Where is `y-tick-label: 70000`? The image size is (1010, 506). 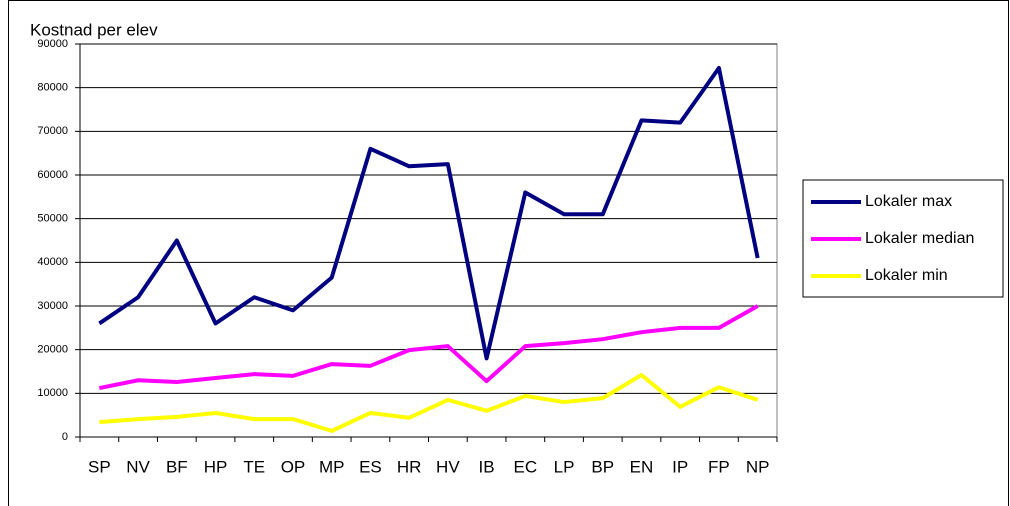 y-tick-label: 70000 is located at coordinates (52, 131).